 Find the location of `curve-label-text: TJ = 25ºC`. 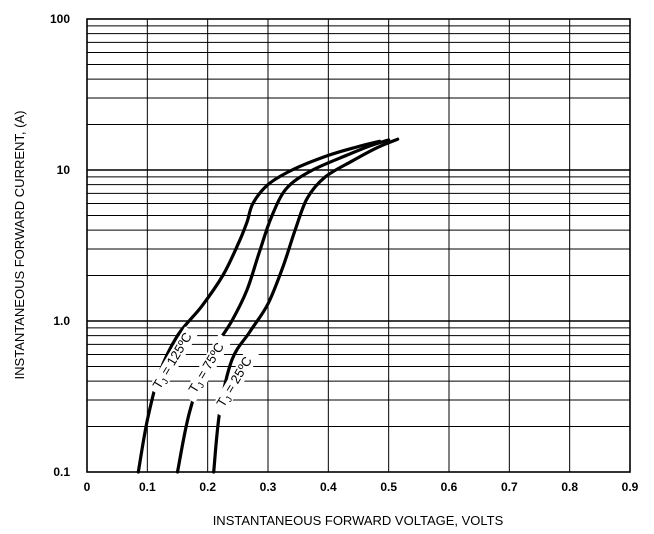

curve-label-text: TJ = 25ºC is located at coordinates (234, 382).